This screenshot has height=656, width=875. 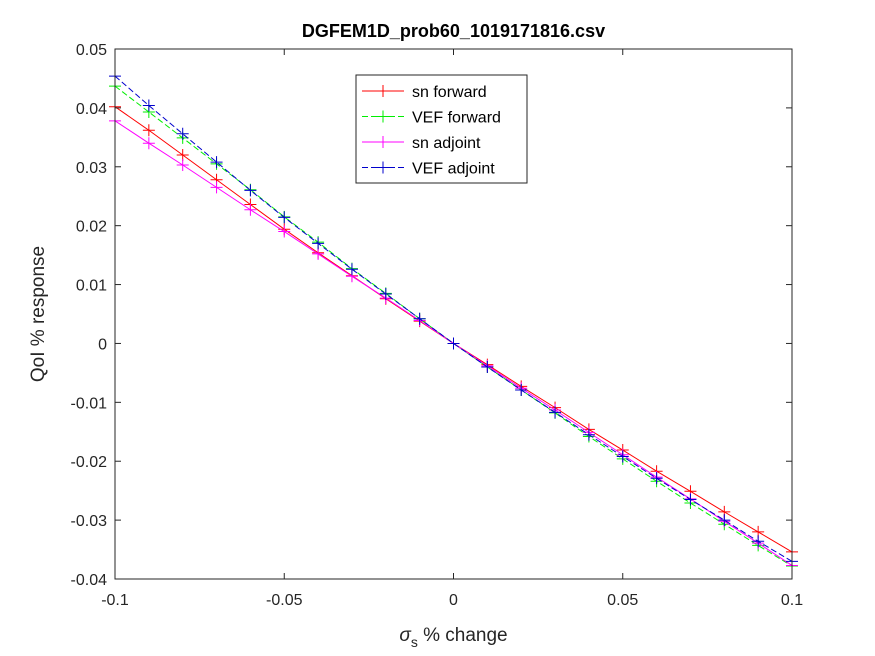 I want to click on legend-label: sn forward, so click(x=449, y=92).